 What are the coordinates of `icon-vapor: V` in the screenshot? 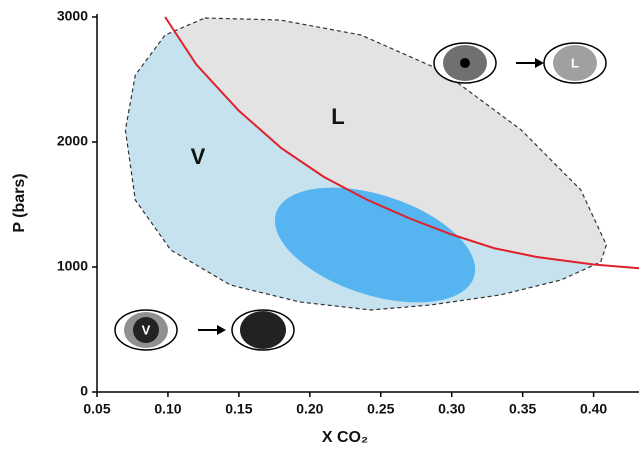 It's located at (204, 330).